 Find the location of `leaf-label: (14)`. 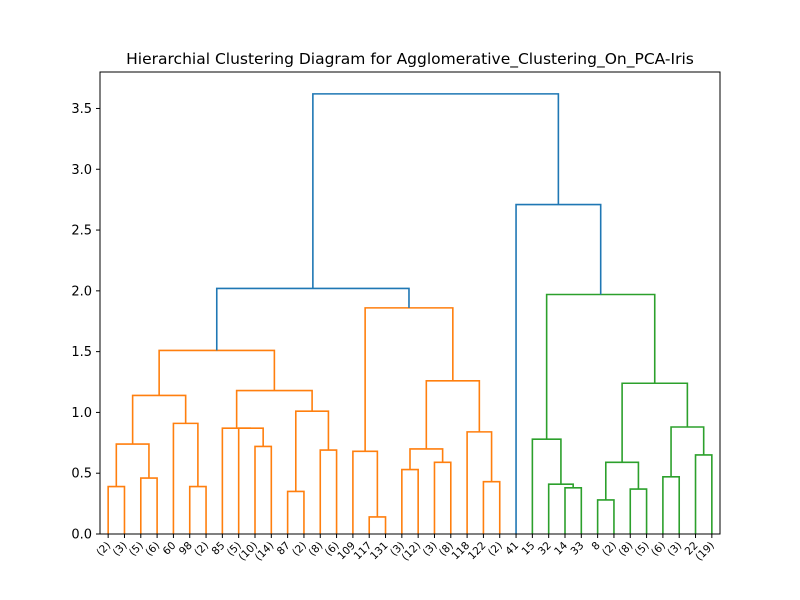

leaf-label: (14) is located at coordinates (265, 552).